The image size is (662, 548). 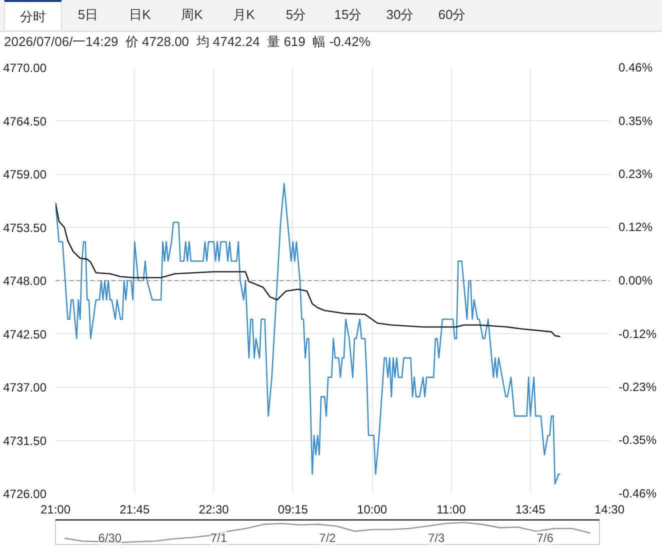 I want to click on text: 分时, so click(x=33, y=15).